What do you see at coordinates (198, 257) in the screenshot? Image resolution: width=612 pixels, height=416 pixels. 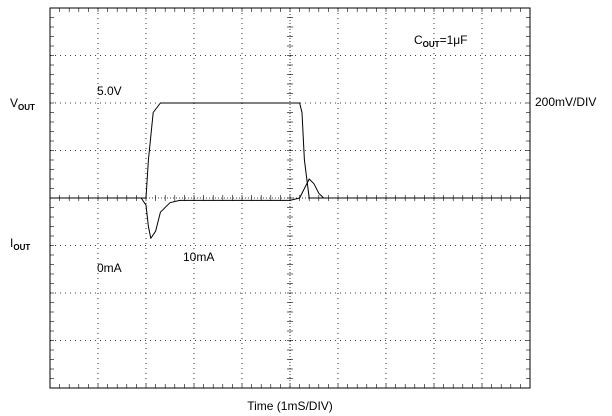 I see `iout-level-label-high: 10mA` at bounding box center [198, 257].